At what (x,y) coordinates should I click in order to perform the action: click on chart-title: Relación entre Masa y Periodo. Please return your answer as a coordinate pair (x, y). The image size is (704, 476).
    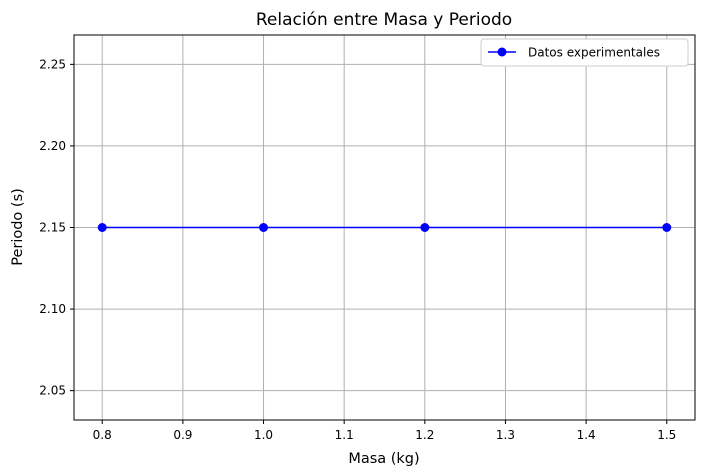
    Looking at the image, I should click on (384, 20).